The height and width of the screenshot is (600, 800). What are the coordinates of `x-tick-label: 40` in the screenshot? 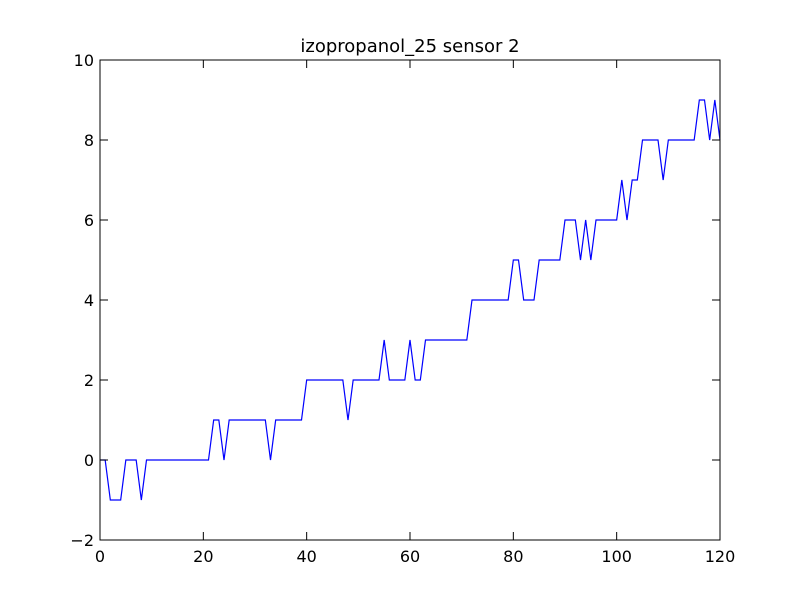 It's located at (306, 556).